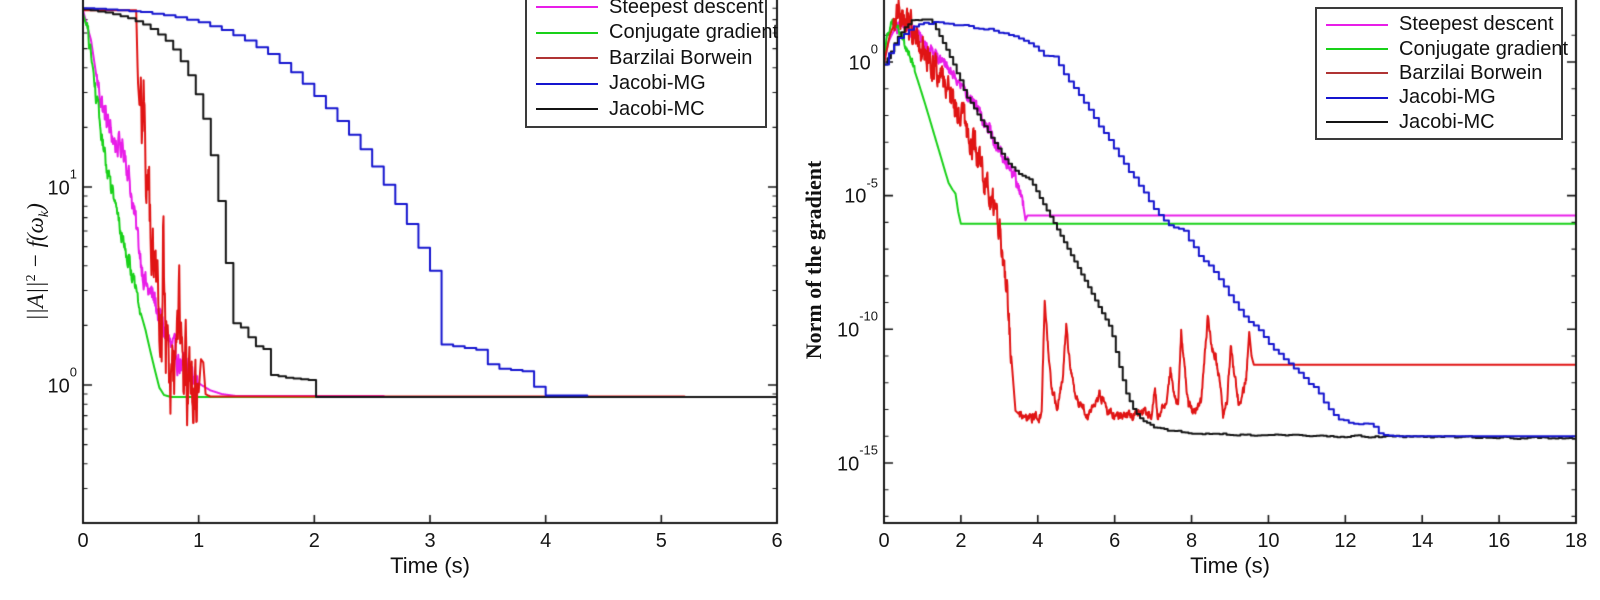 This screenshot has width=1600, height=600. What do you see at coordinates (861, 191) in the screenshot?
I see `y-tick-label: 10-5` at bounding box center [861, 191].